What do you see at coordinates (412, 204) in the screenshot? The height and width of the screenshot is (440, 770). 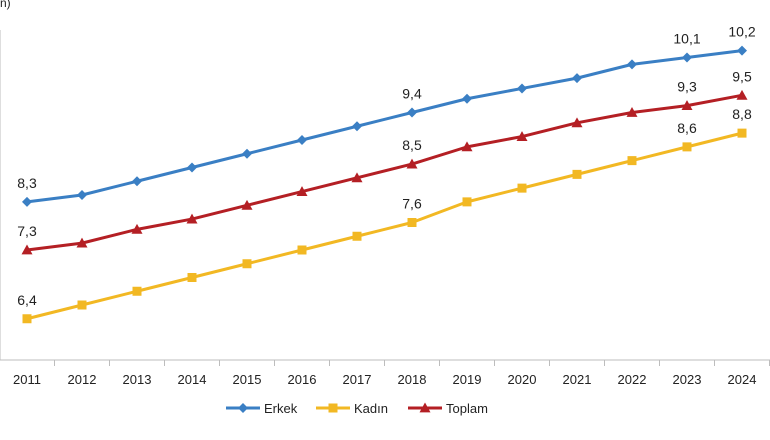 I see `data-label-kad-n: 7,6` at bounding box center [412, 204].